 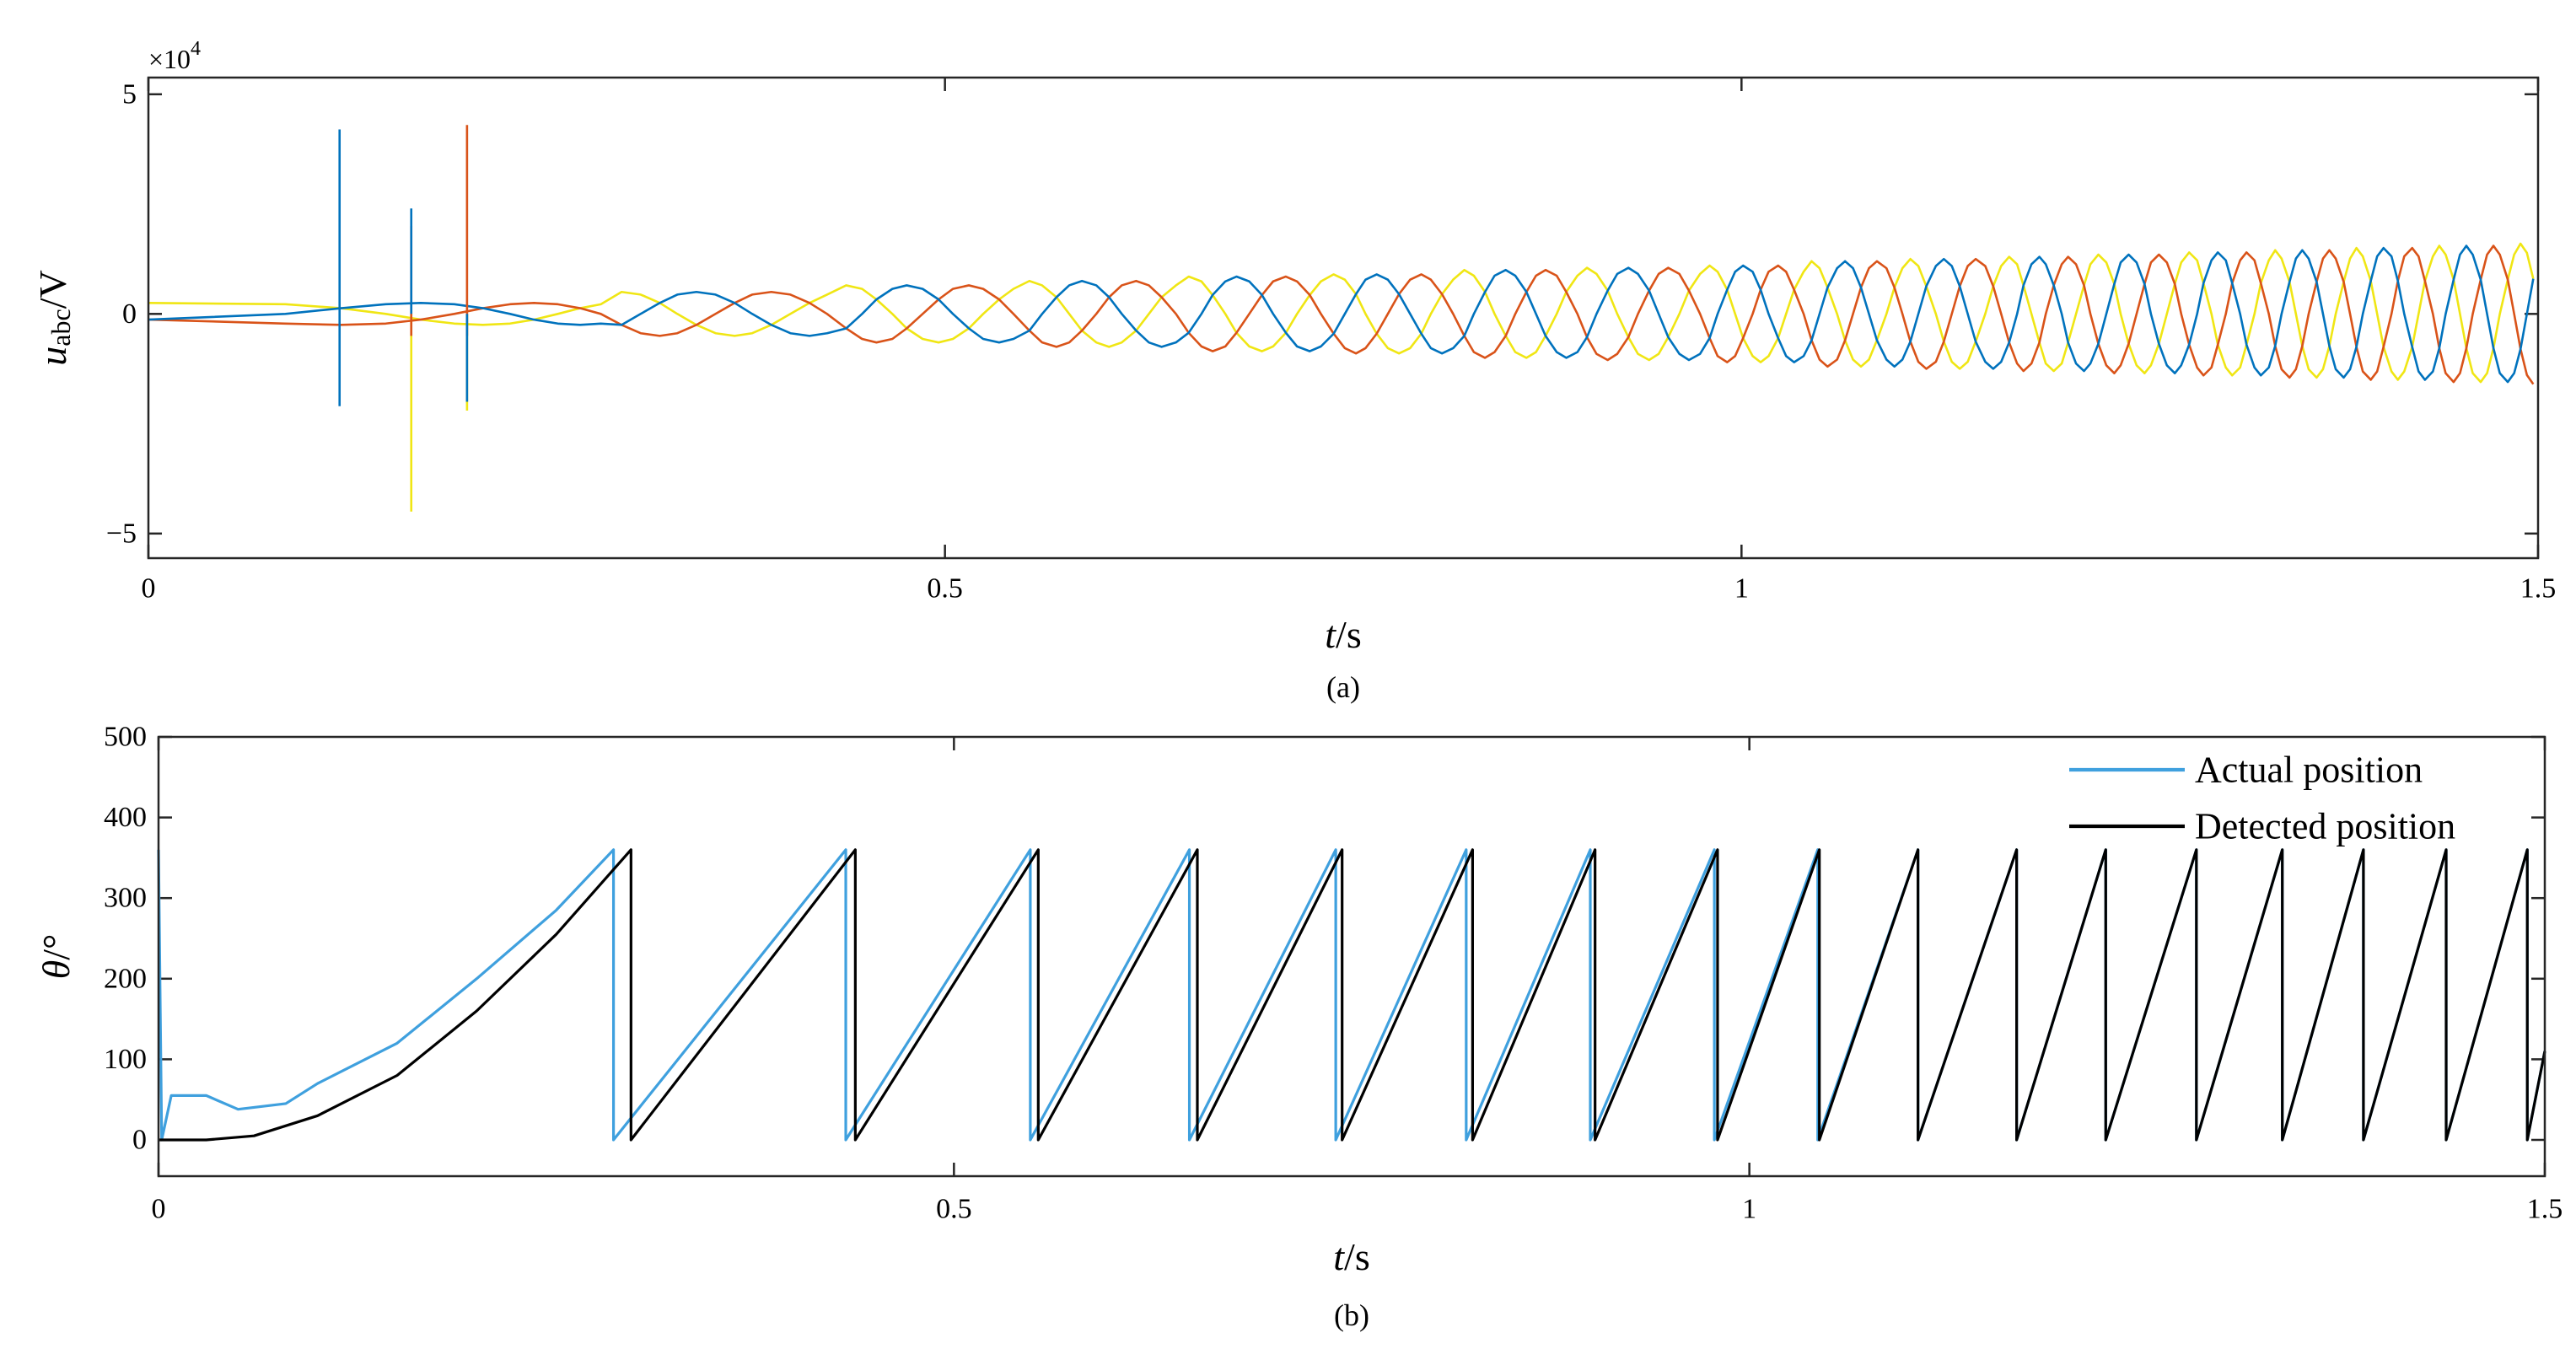 What do you see at coordinates (53, 289) in the screenshot?
I see `y-label-unit: /V` at bounding box center [53, 289].